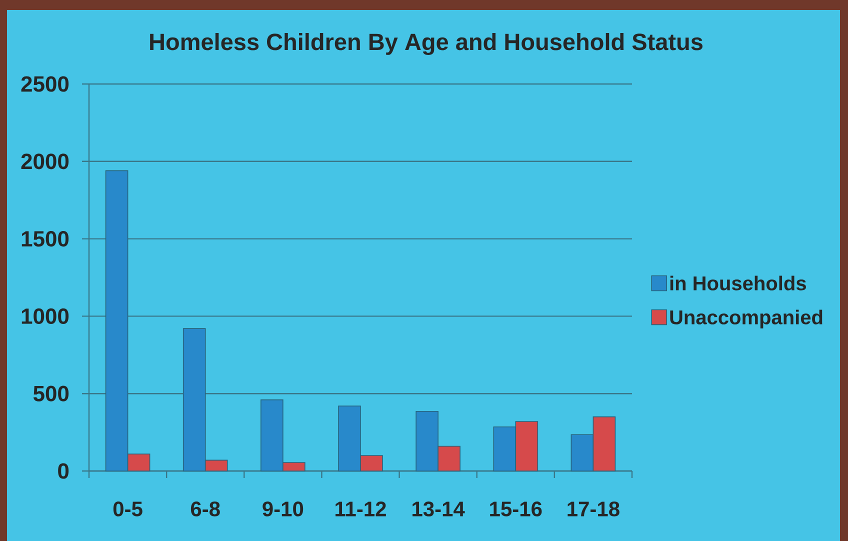  I want to click on x-tick-label: 17-18, so click(594, 509).